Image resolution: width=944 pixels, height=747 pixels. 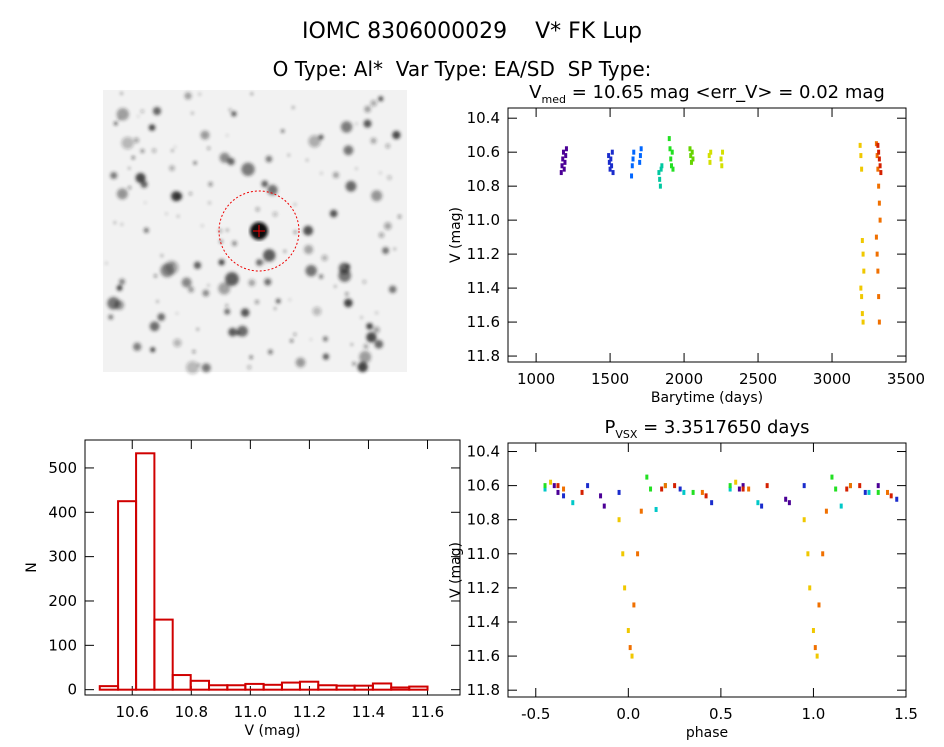 What do you see at coordinates (906, 379) in the screenshot?
I see `x-tick-label: 3500` at bounding box center [906, 379].